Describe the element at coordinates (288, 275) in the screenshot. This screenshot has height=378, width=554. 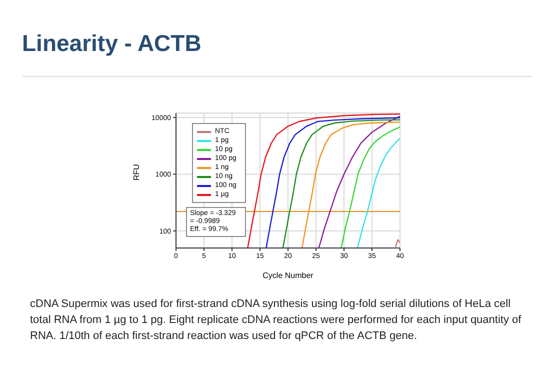
I see `x-axis-title: Cycle Number` at that location.